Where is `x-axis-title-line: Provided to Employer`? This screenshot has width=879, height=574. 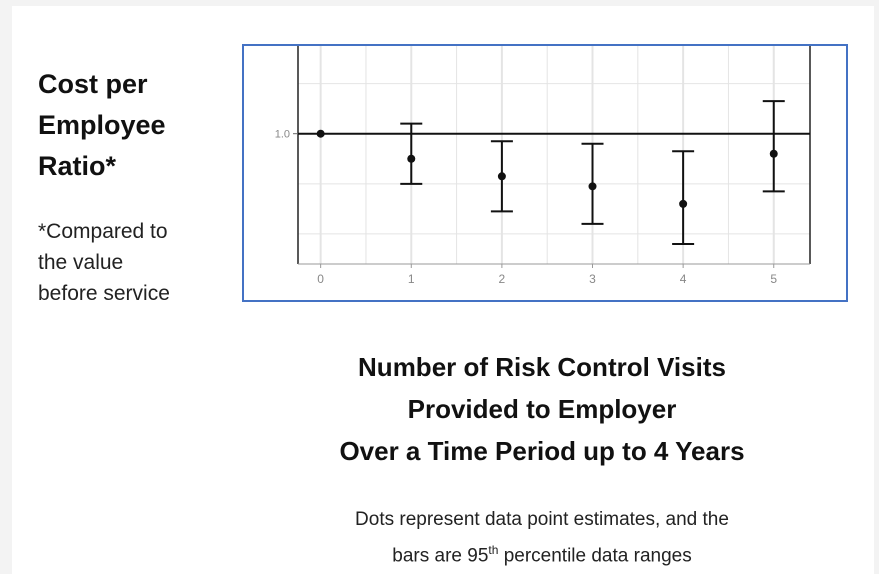
x-axis-title-line: Provided to Employer is located at coordinates (542, 409).